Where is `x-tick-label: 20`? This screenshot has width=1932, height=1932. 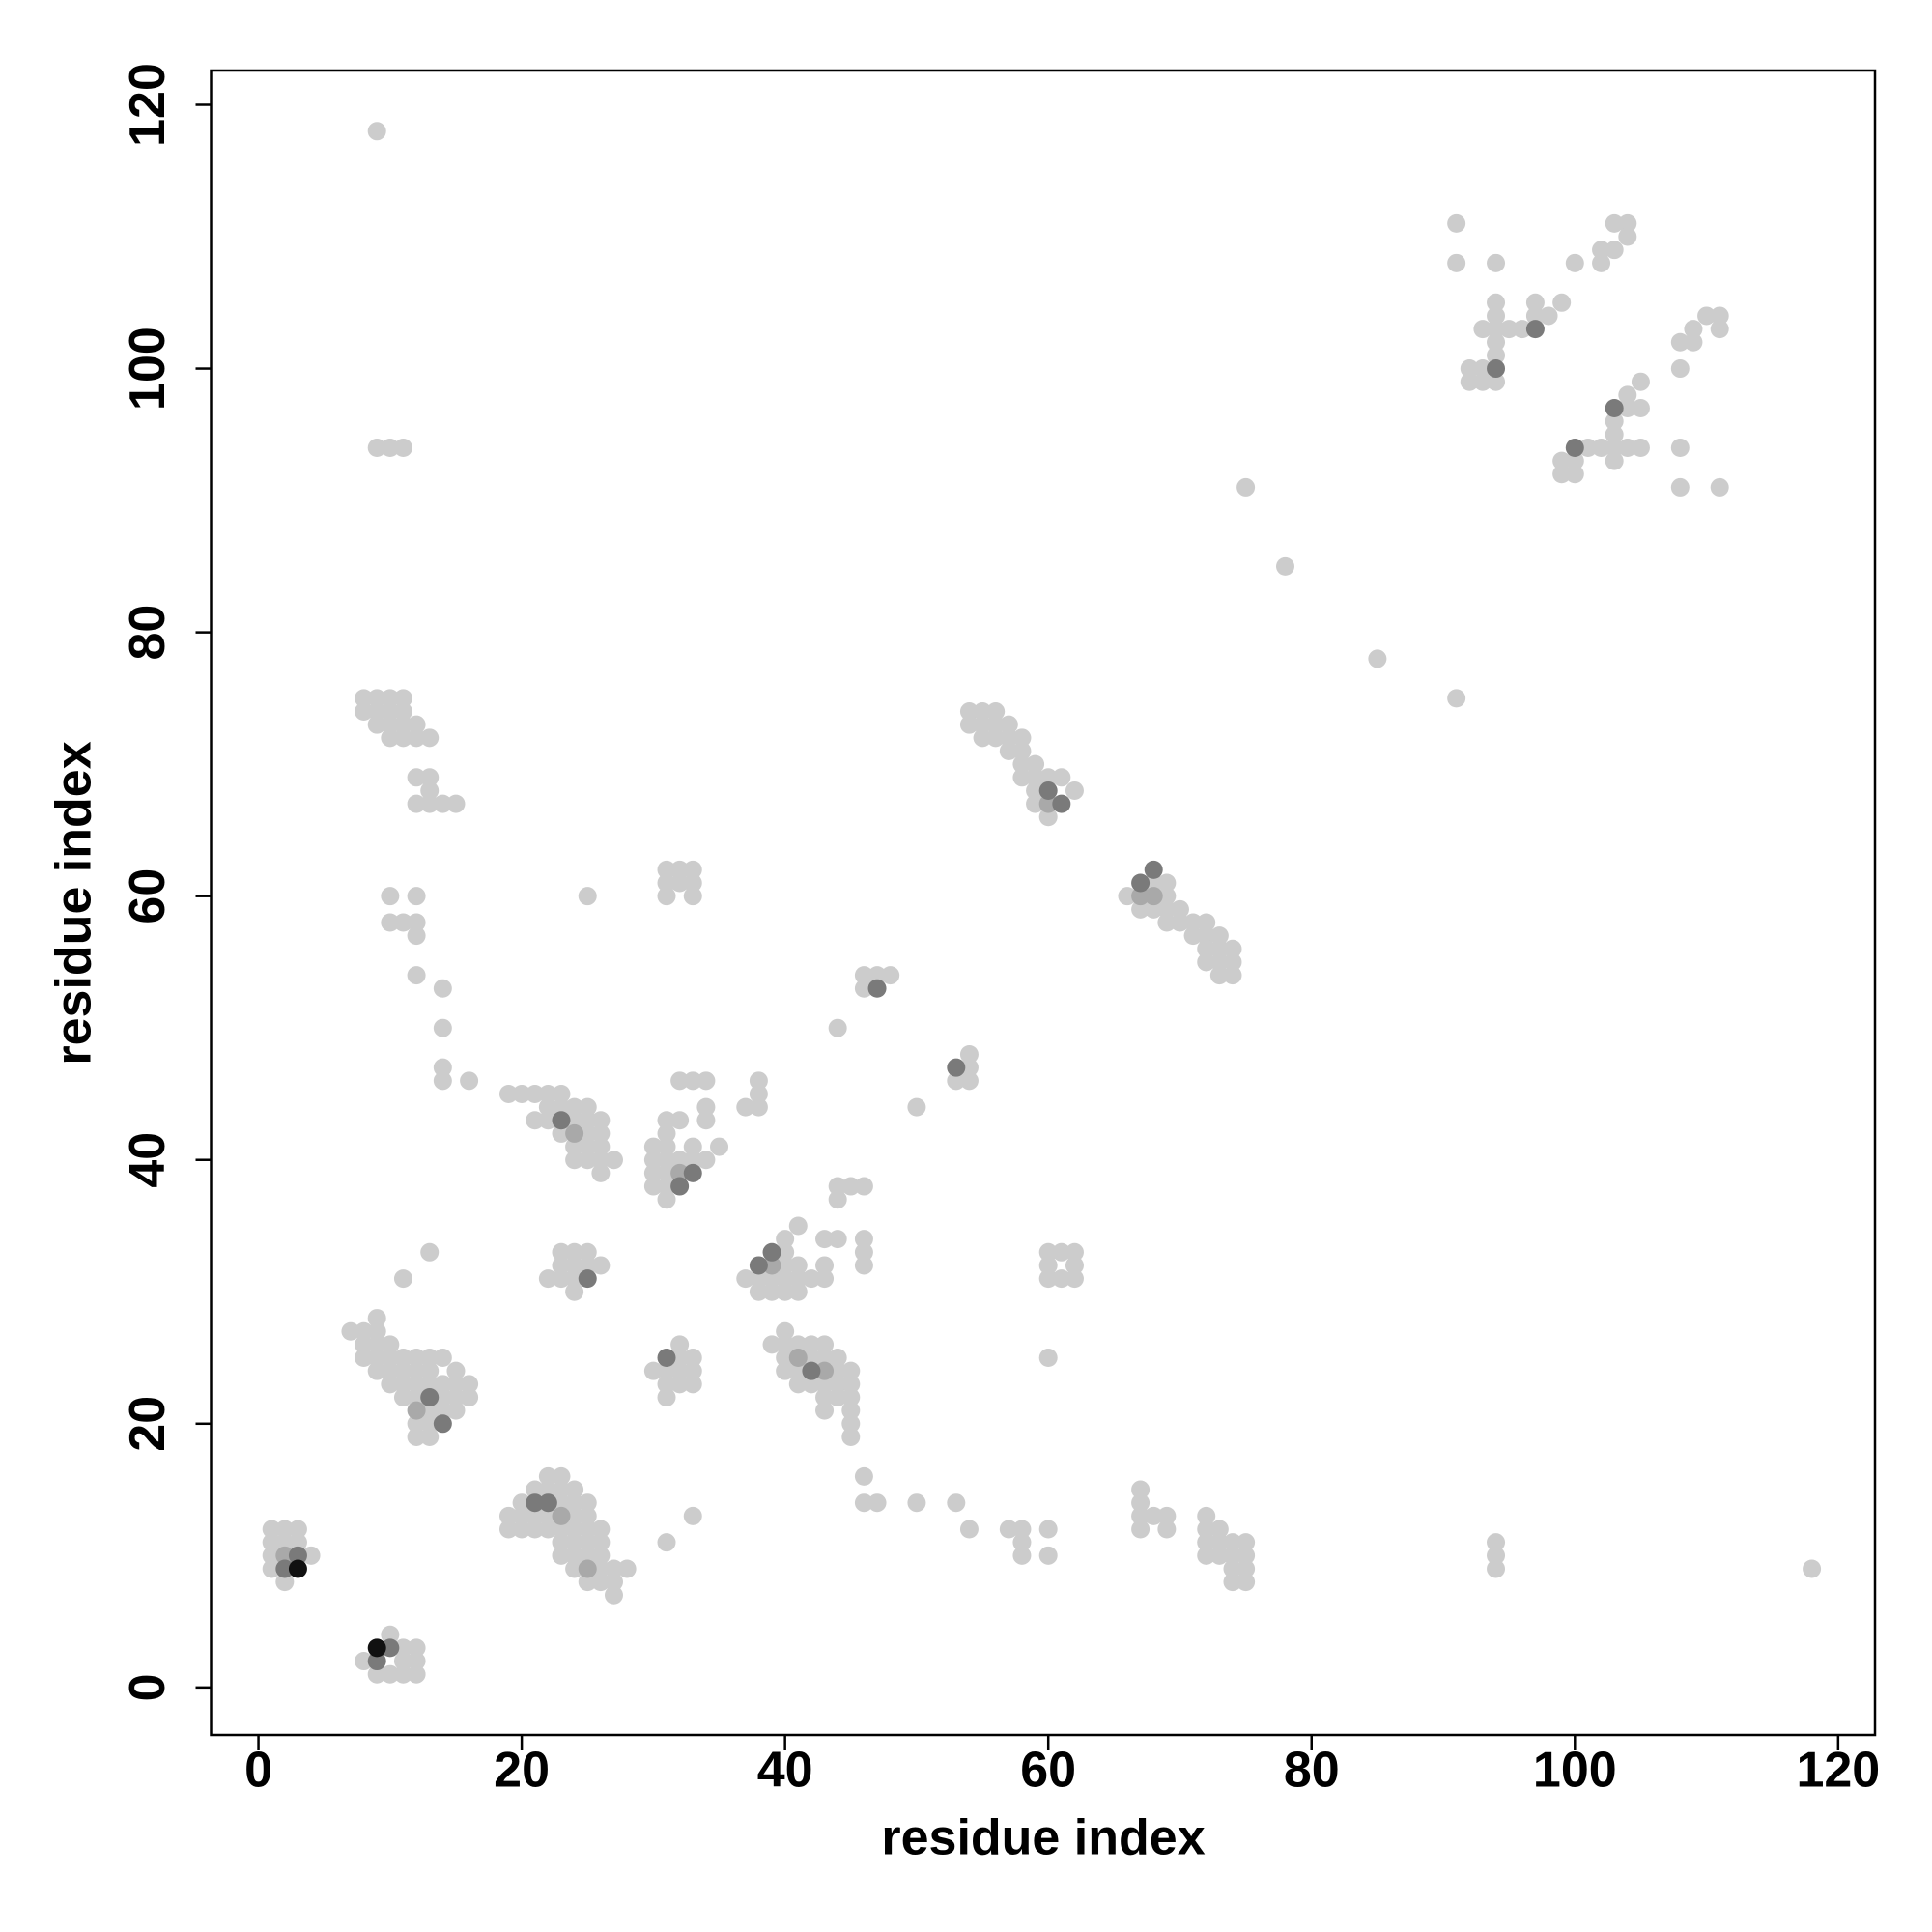 x-tick-label: 20 is located at coordinates (522, 1771).